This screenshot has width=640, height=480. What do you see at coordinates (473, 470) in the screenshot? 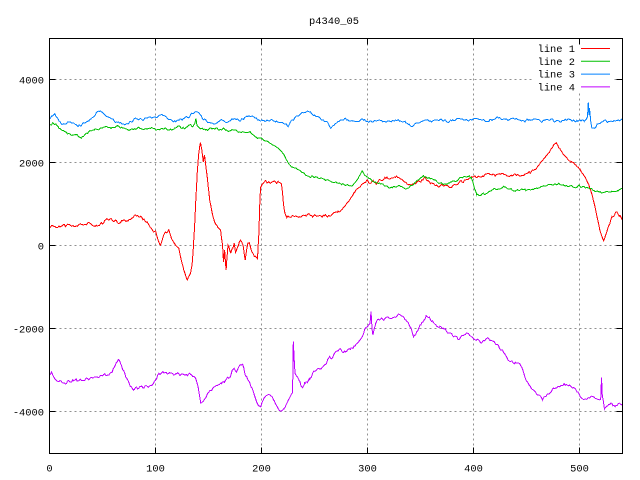
I see `svg-text: 400` at bounding box center [473, 470].